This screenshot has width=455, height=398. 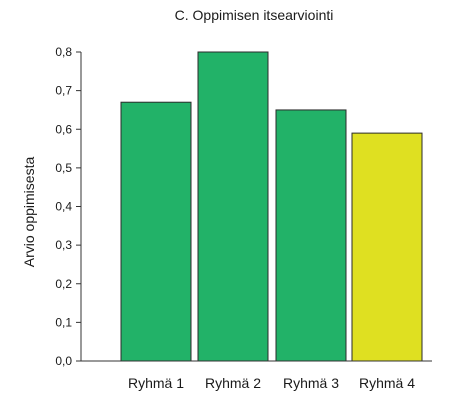 I want to click on y-tick-label: 0,0, so click(x=63, y=361).